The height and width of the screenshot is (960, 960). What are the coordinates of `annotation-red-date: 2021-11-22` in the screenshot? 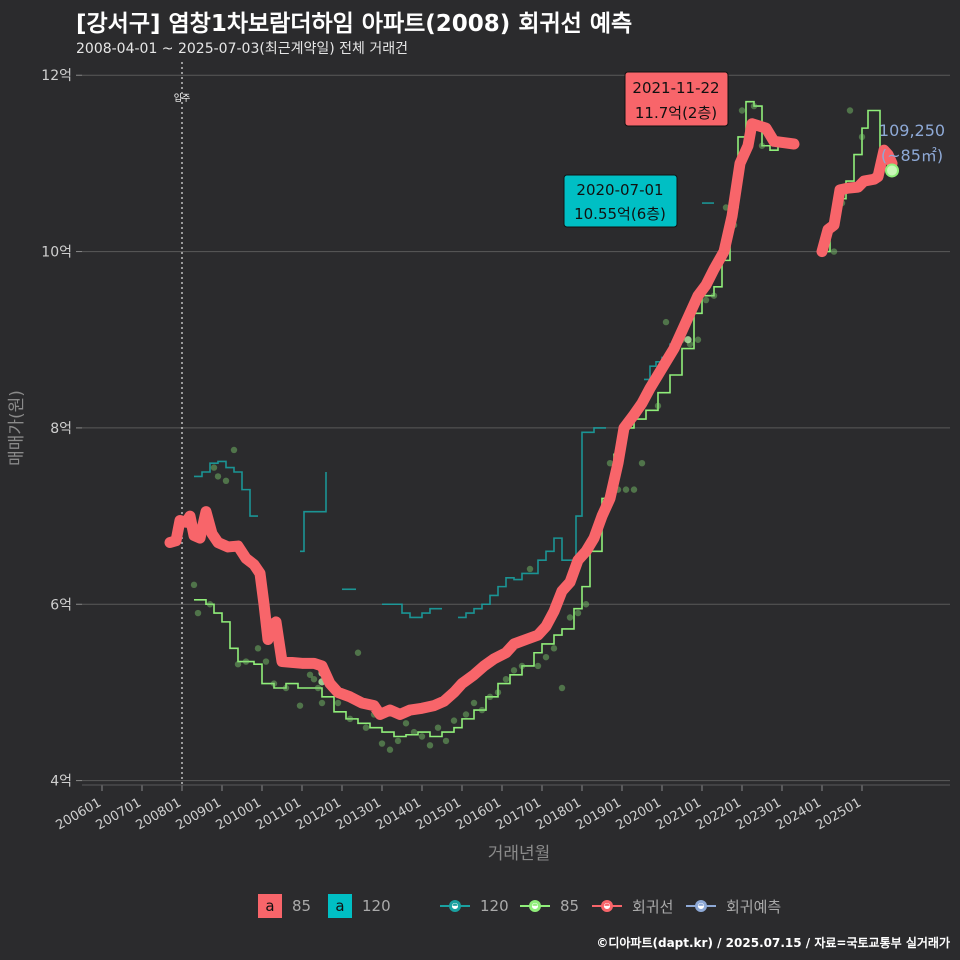 It's located at (675, 88).